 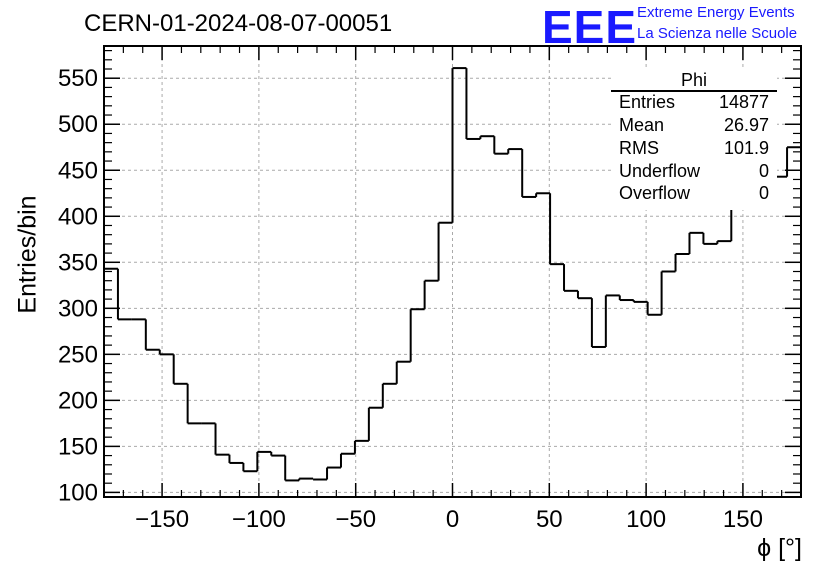 What do you see at coordinates (78, 492) in the screenshot?
I see `y-tick-label: 100` at bounding box center [78, 492].